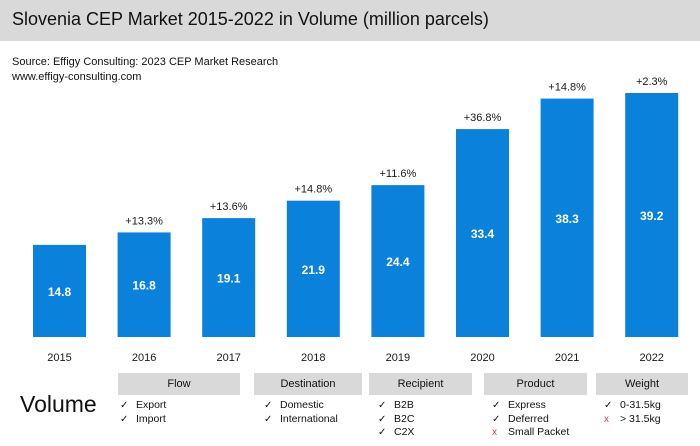 The image size is (700, 446). I want to click on growth-label: +13.3%, so click(144, 221).